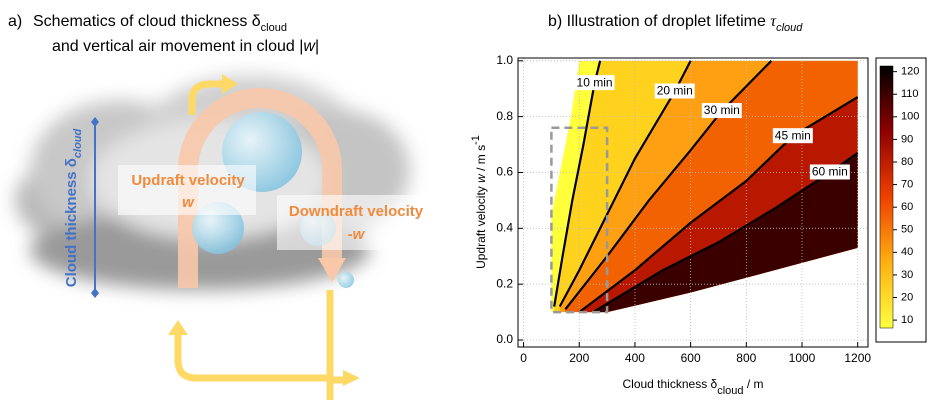  I want to click on x-tick-label: 800, so click(746, 358).